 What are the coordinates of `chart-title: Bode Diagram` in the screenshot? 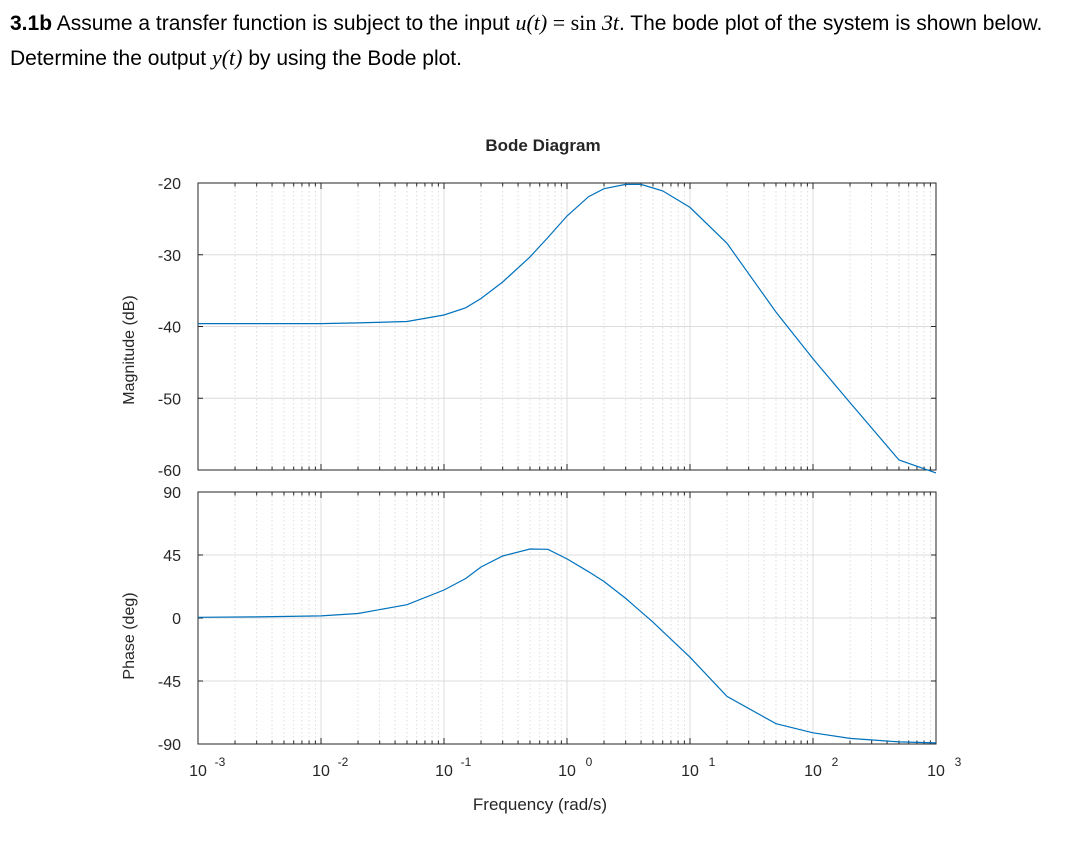 It's located at (542, 145).